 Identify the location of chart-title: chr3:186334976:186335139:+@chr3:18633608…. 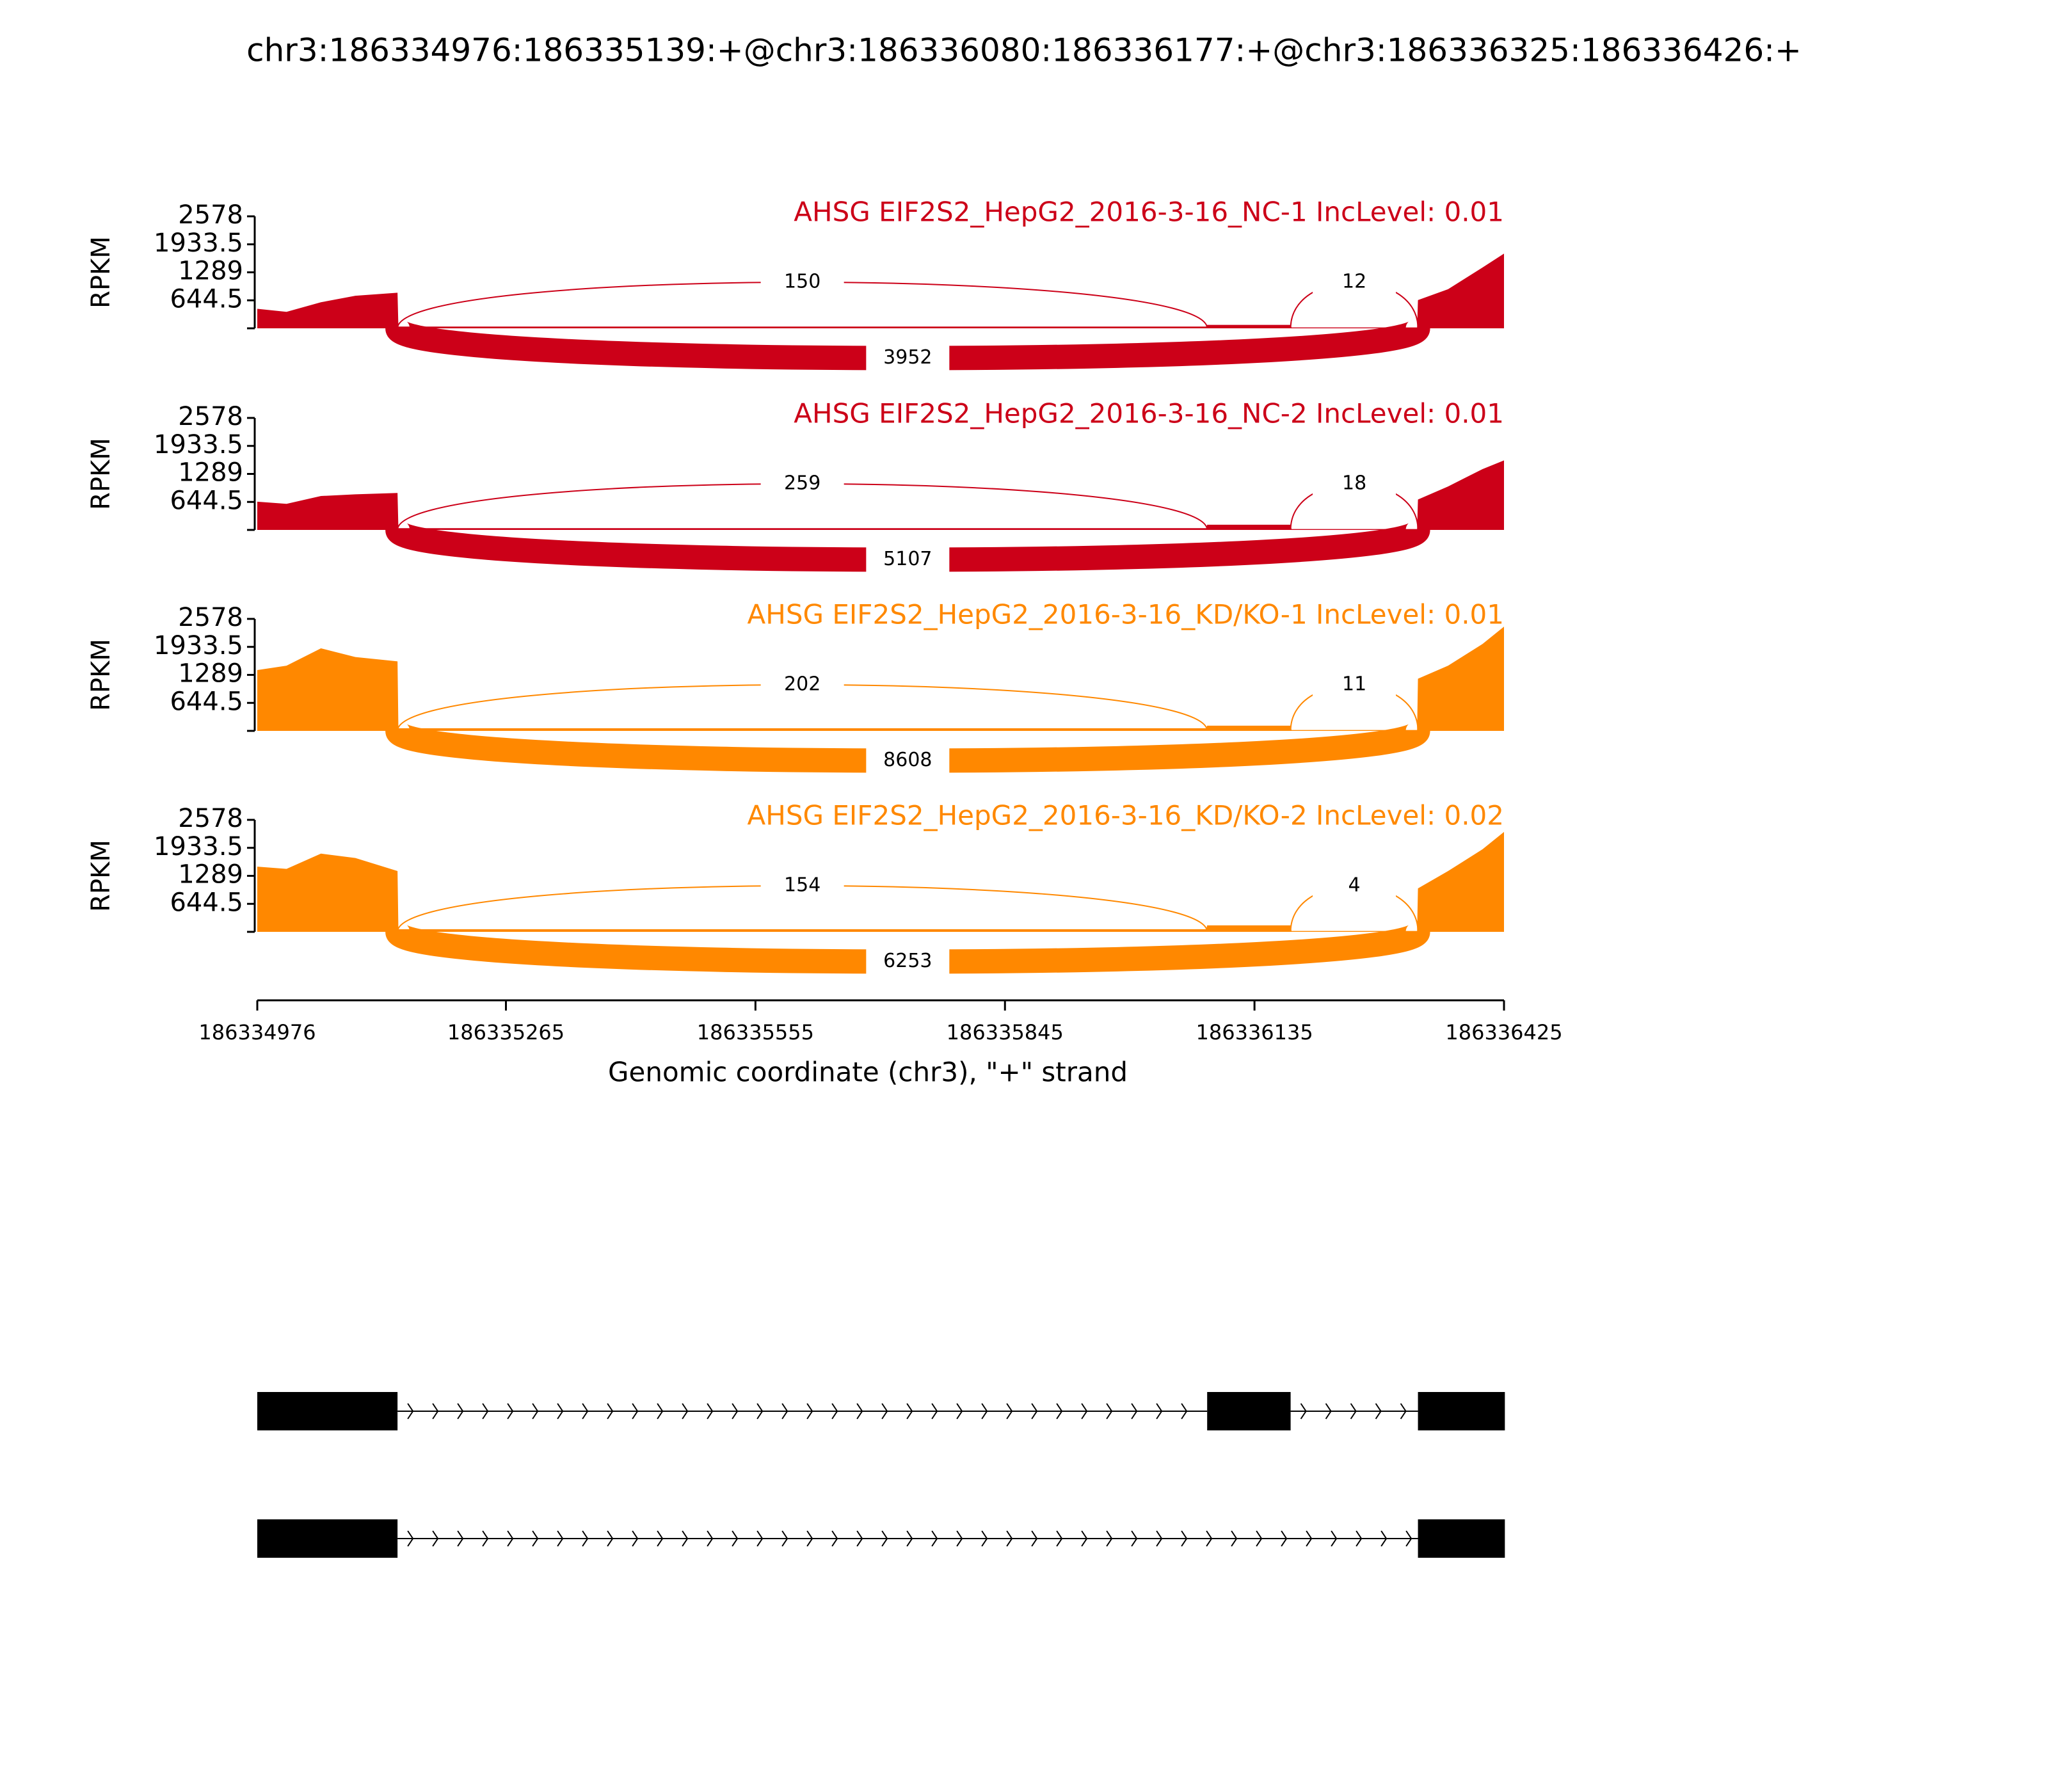
(1024, 50).